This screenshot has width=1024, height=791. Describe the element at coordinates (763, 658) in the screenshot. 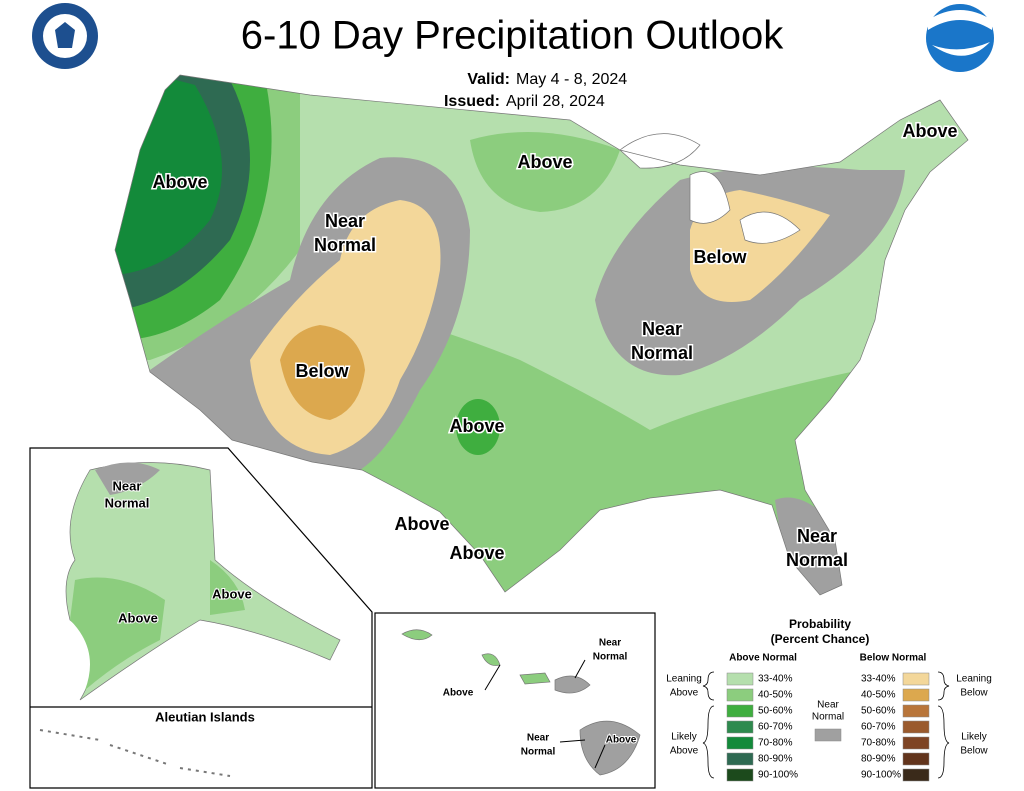

I see `legend-header: Above Normal` at that location.